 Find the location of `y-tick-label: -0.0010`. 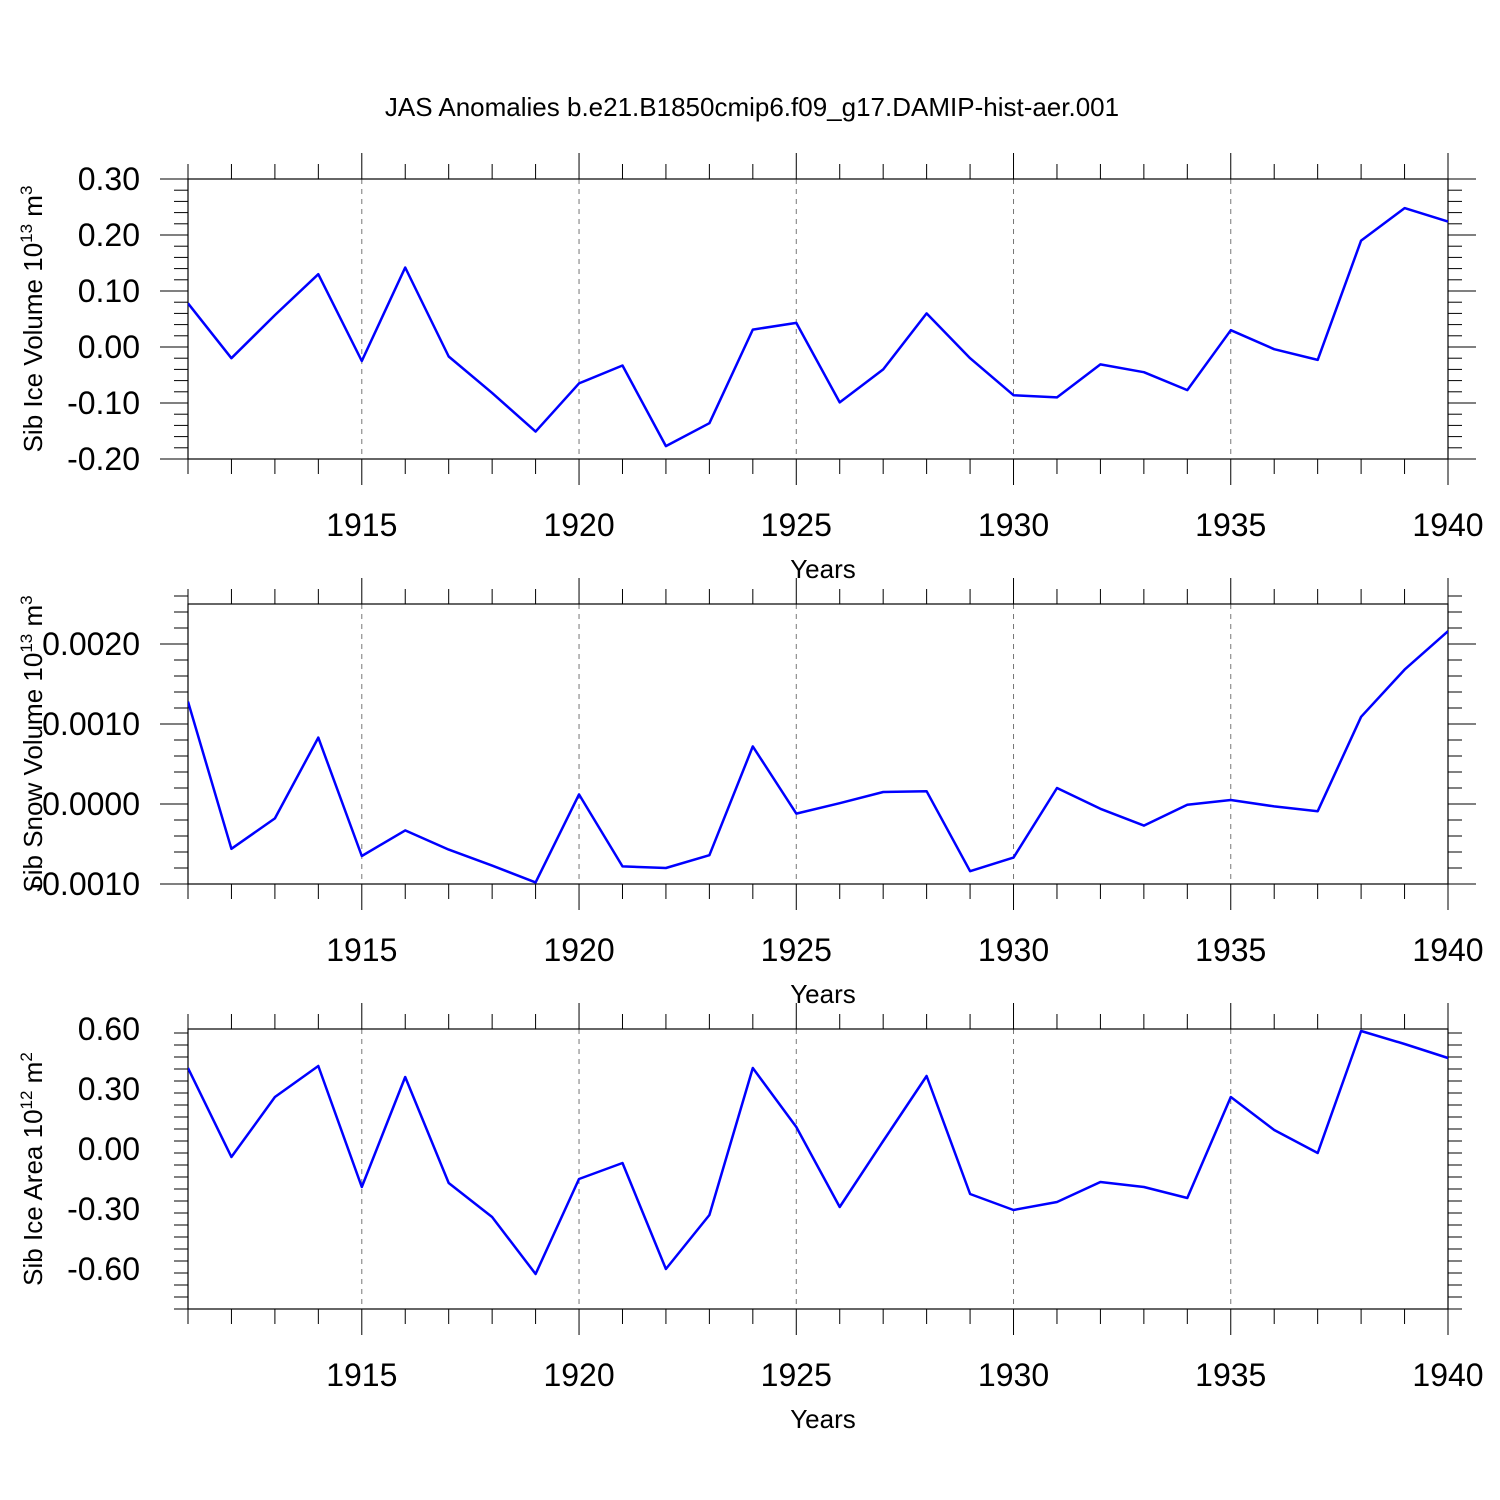

y-tick-label: -0.0010 is located at coordinates (85, 884).